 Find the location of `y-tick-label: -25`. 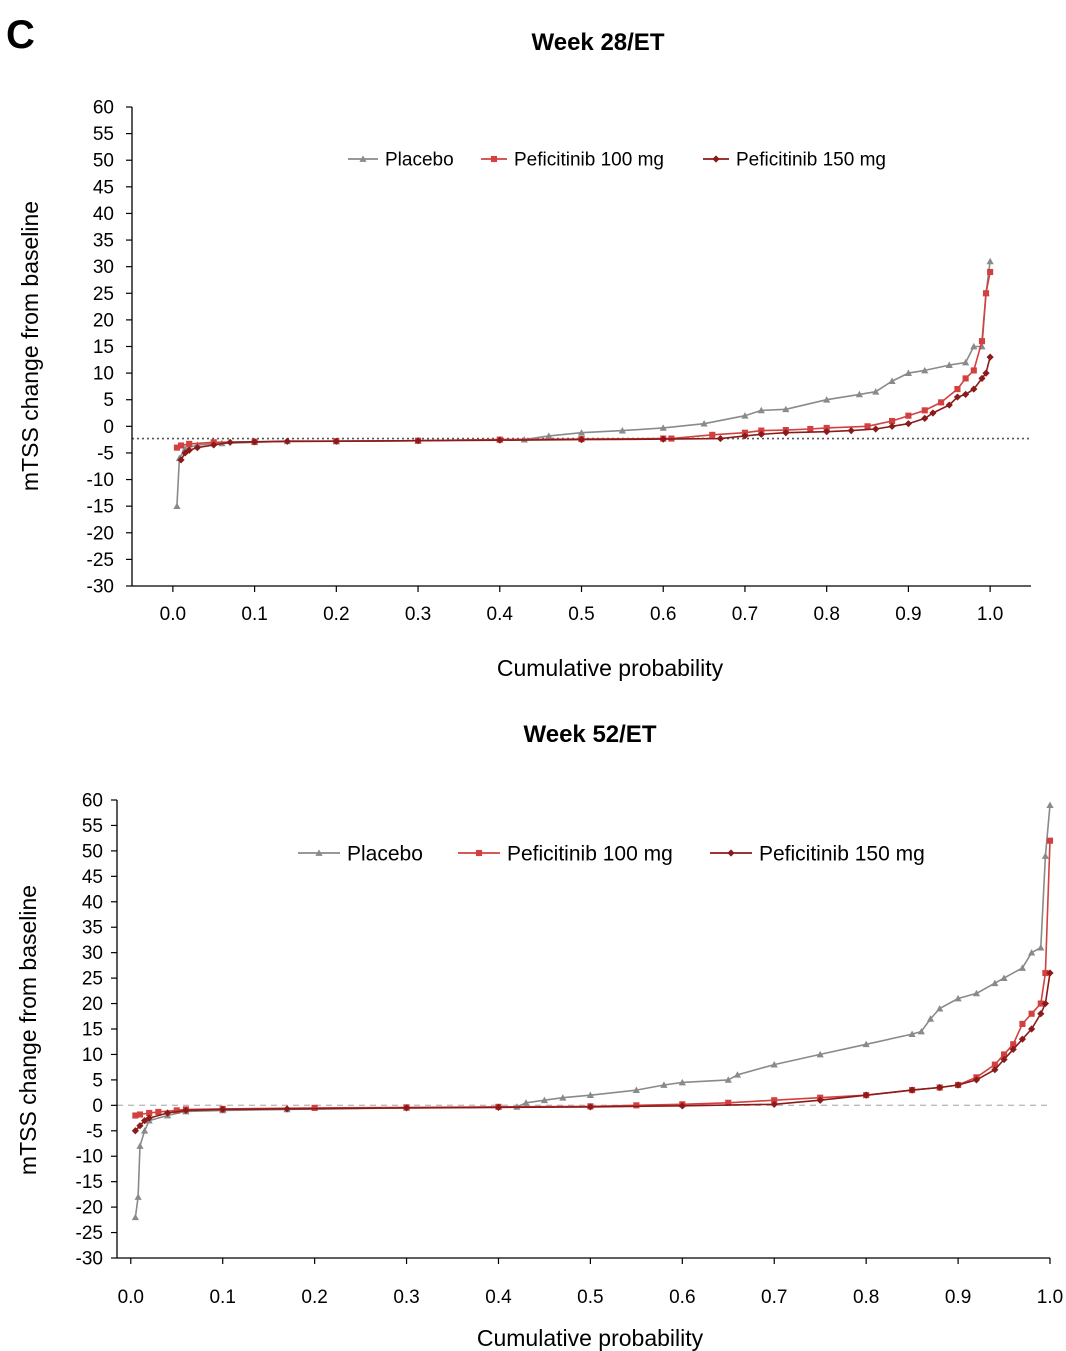

y-tick-label: -25 is located at coordinates (100, 560).